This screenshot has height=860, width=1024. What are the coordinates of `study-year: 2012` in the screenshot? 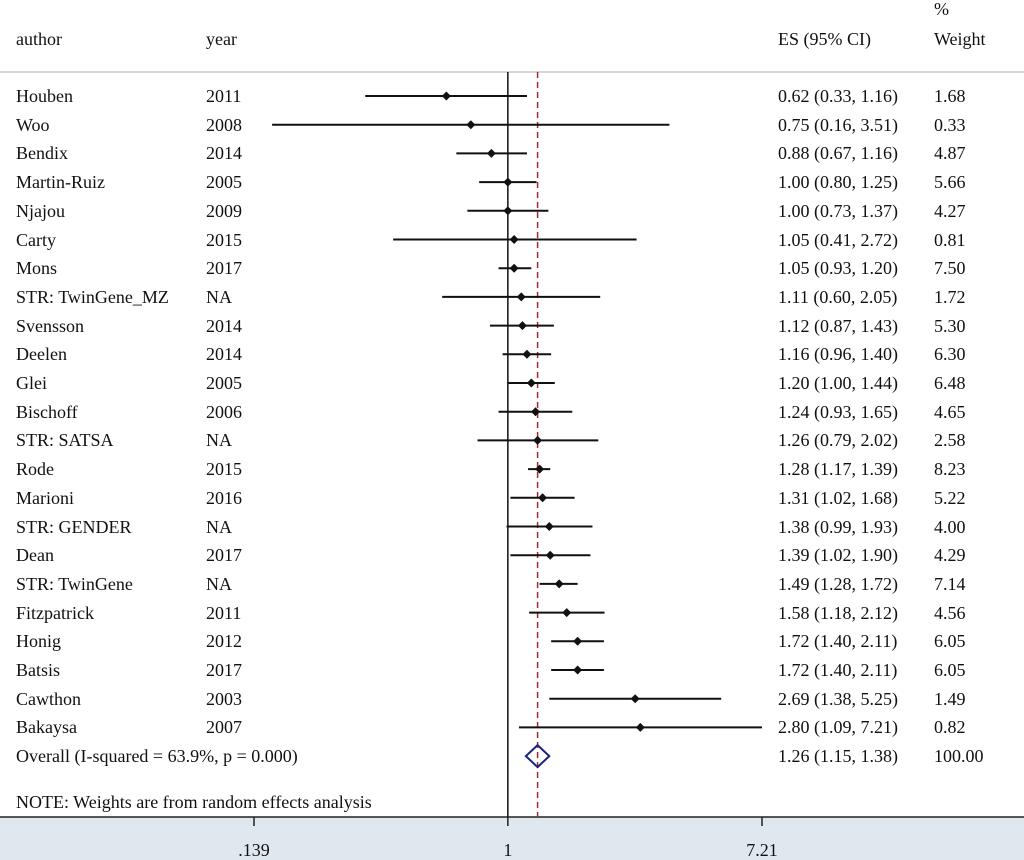 It's located at (224, 641).